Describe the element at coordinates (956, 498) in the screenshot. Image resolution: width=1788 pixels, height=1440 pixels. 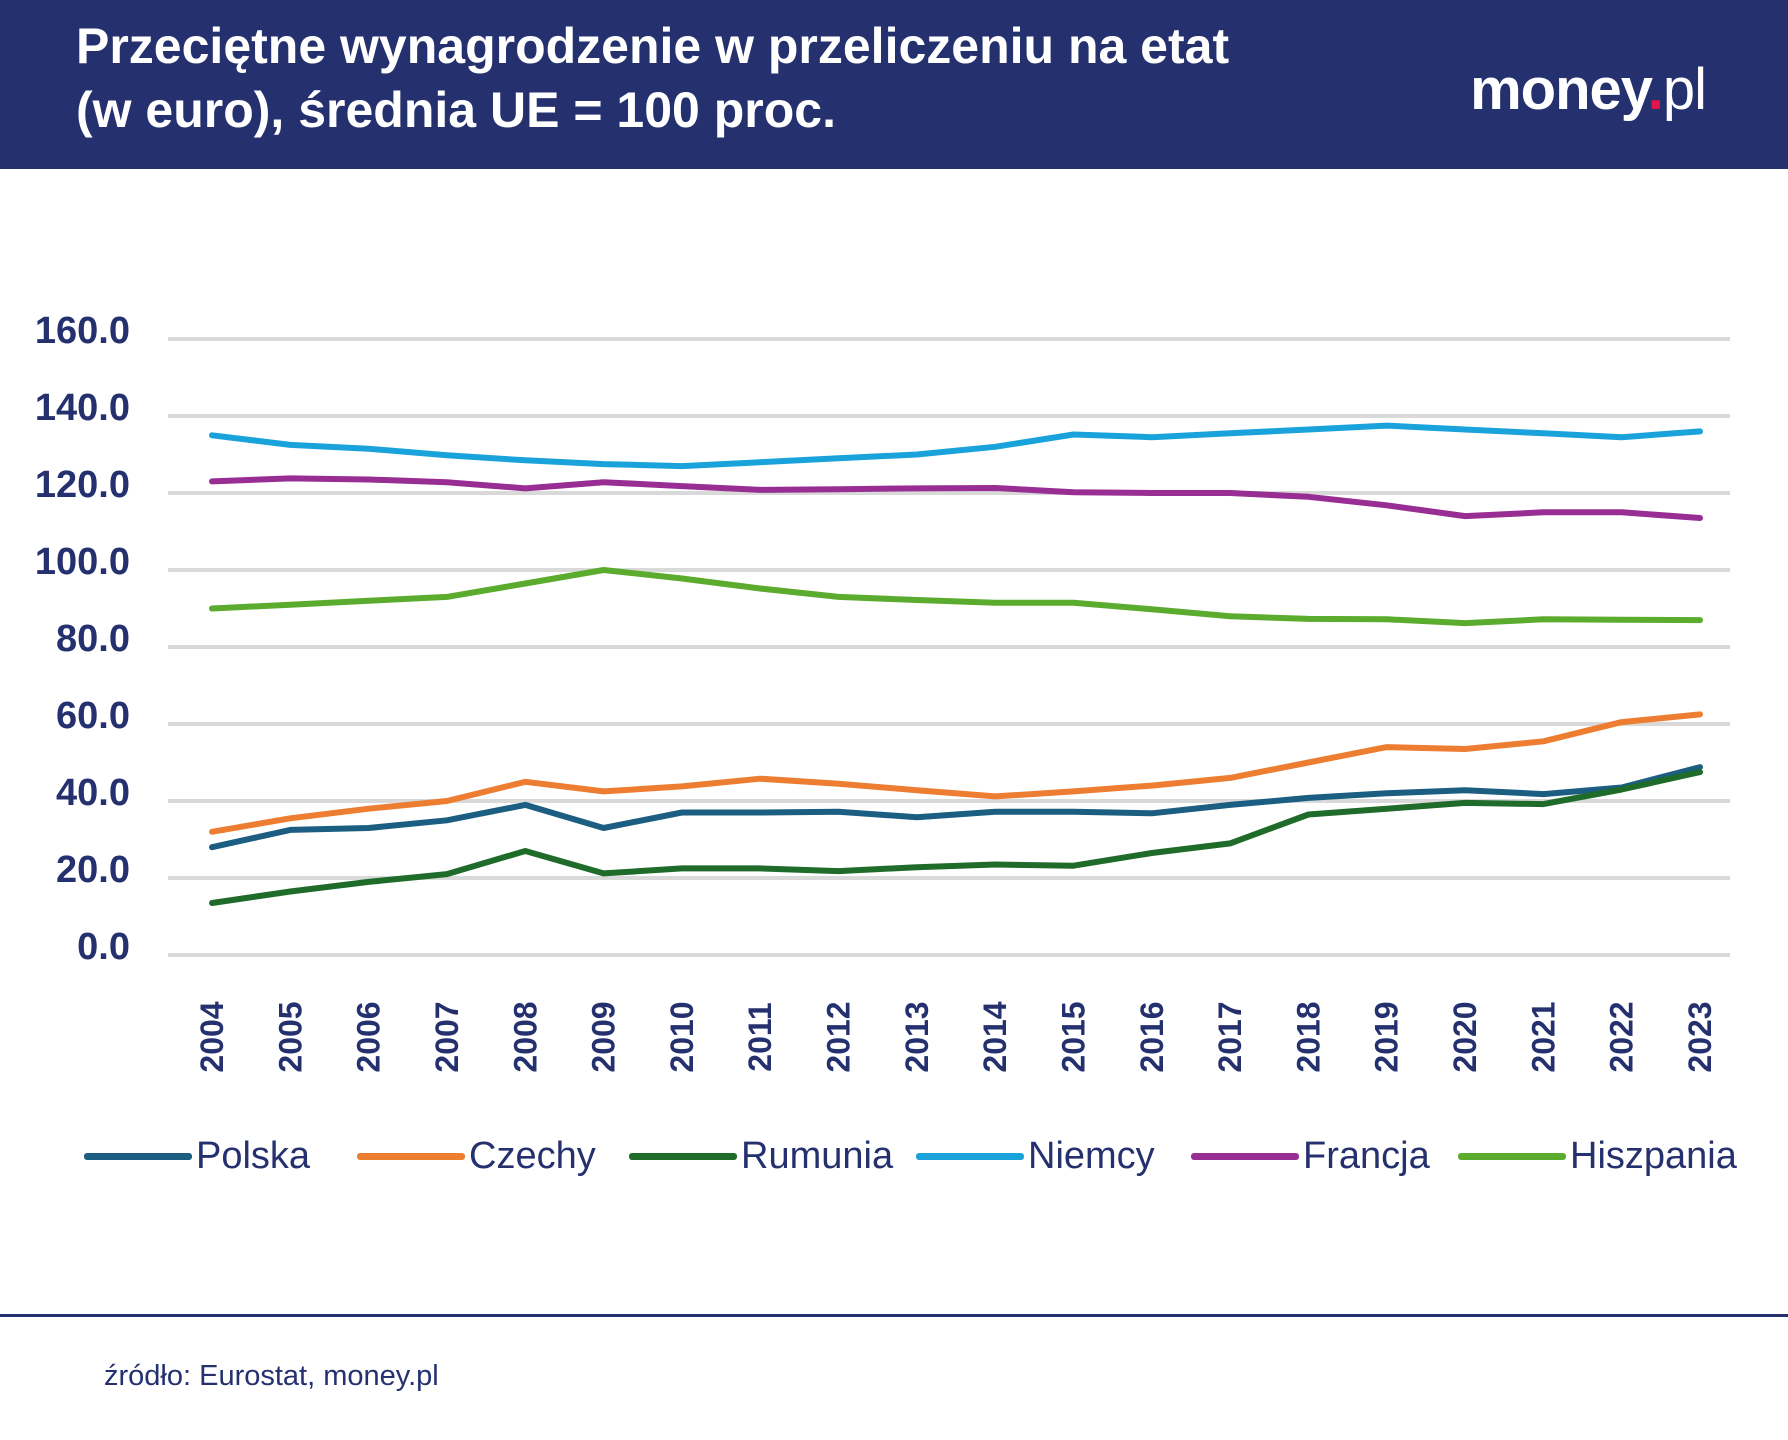
I see `series-line-francja` at that location.